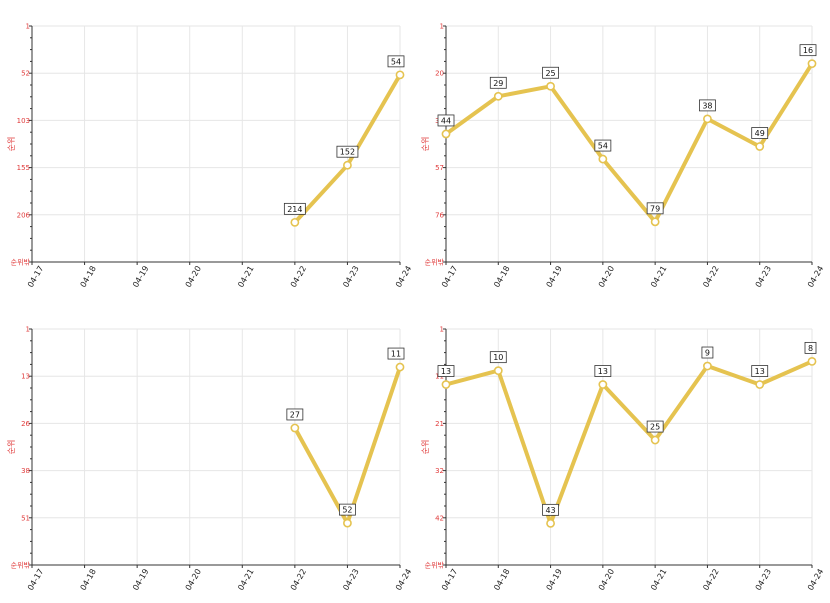 The width and height of the screenshot is (830, 603). What do you see at coordinates (439, 74) in the screenshot?
I see `y-tick-label: 20` at bounding box center [439, 74].